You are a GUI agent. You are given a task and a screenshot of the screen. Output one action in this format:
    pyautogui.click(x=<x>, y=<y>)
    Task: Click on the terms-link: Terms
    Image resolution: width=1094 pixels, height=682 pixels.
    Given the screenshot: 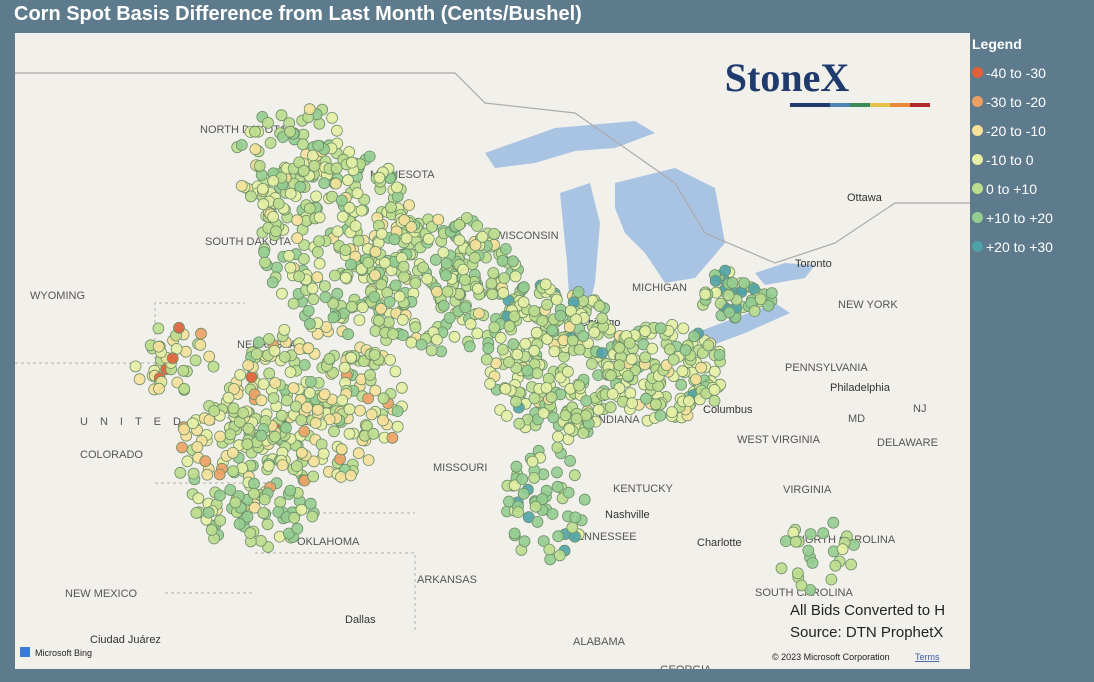 What is the action you would take?
    pyautogui.click(x=927, y=657)
    